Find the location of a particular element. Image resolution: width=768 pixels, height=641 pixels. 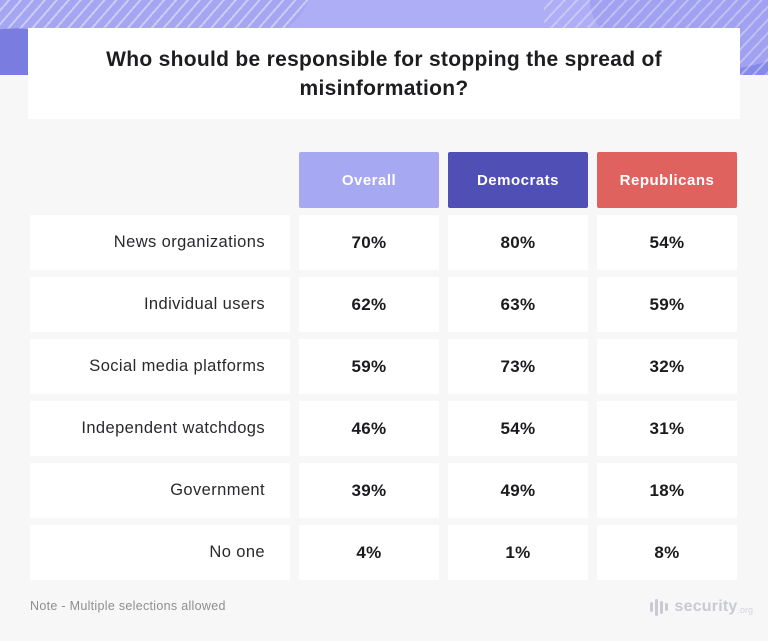

value-independent-watchdogs-republicans: 31% is located at coordinates (667, 428).